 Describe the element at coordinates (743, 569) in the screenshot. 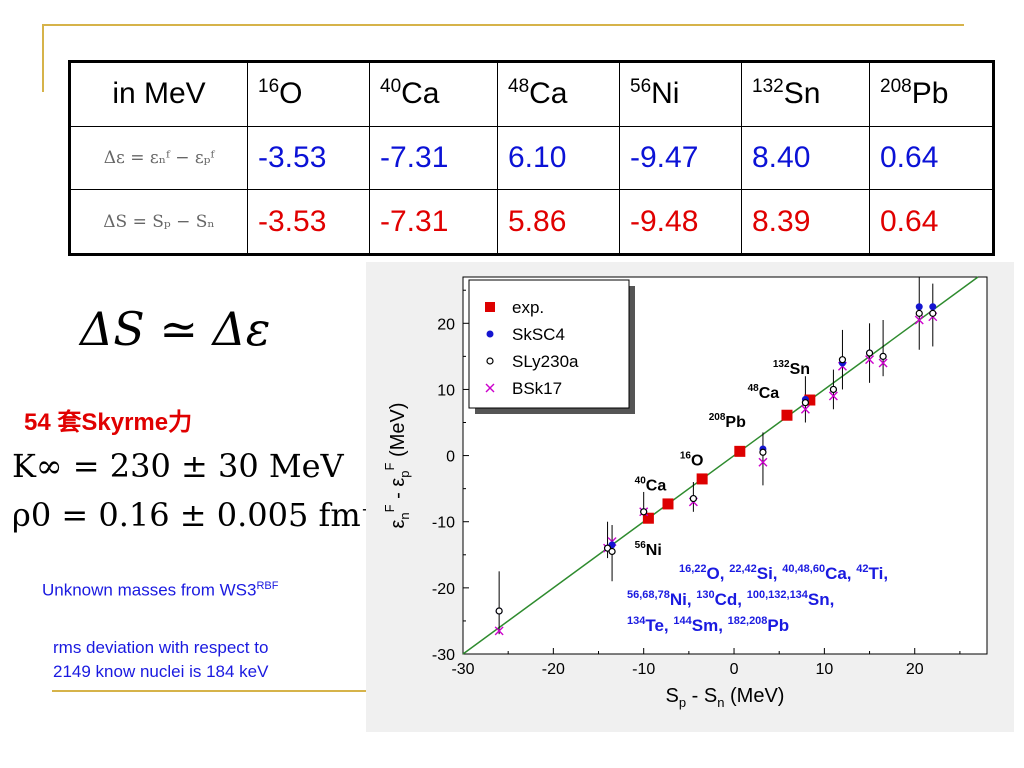

I see `annotation-mass: 22,42` at that location.